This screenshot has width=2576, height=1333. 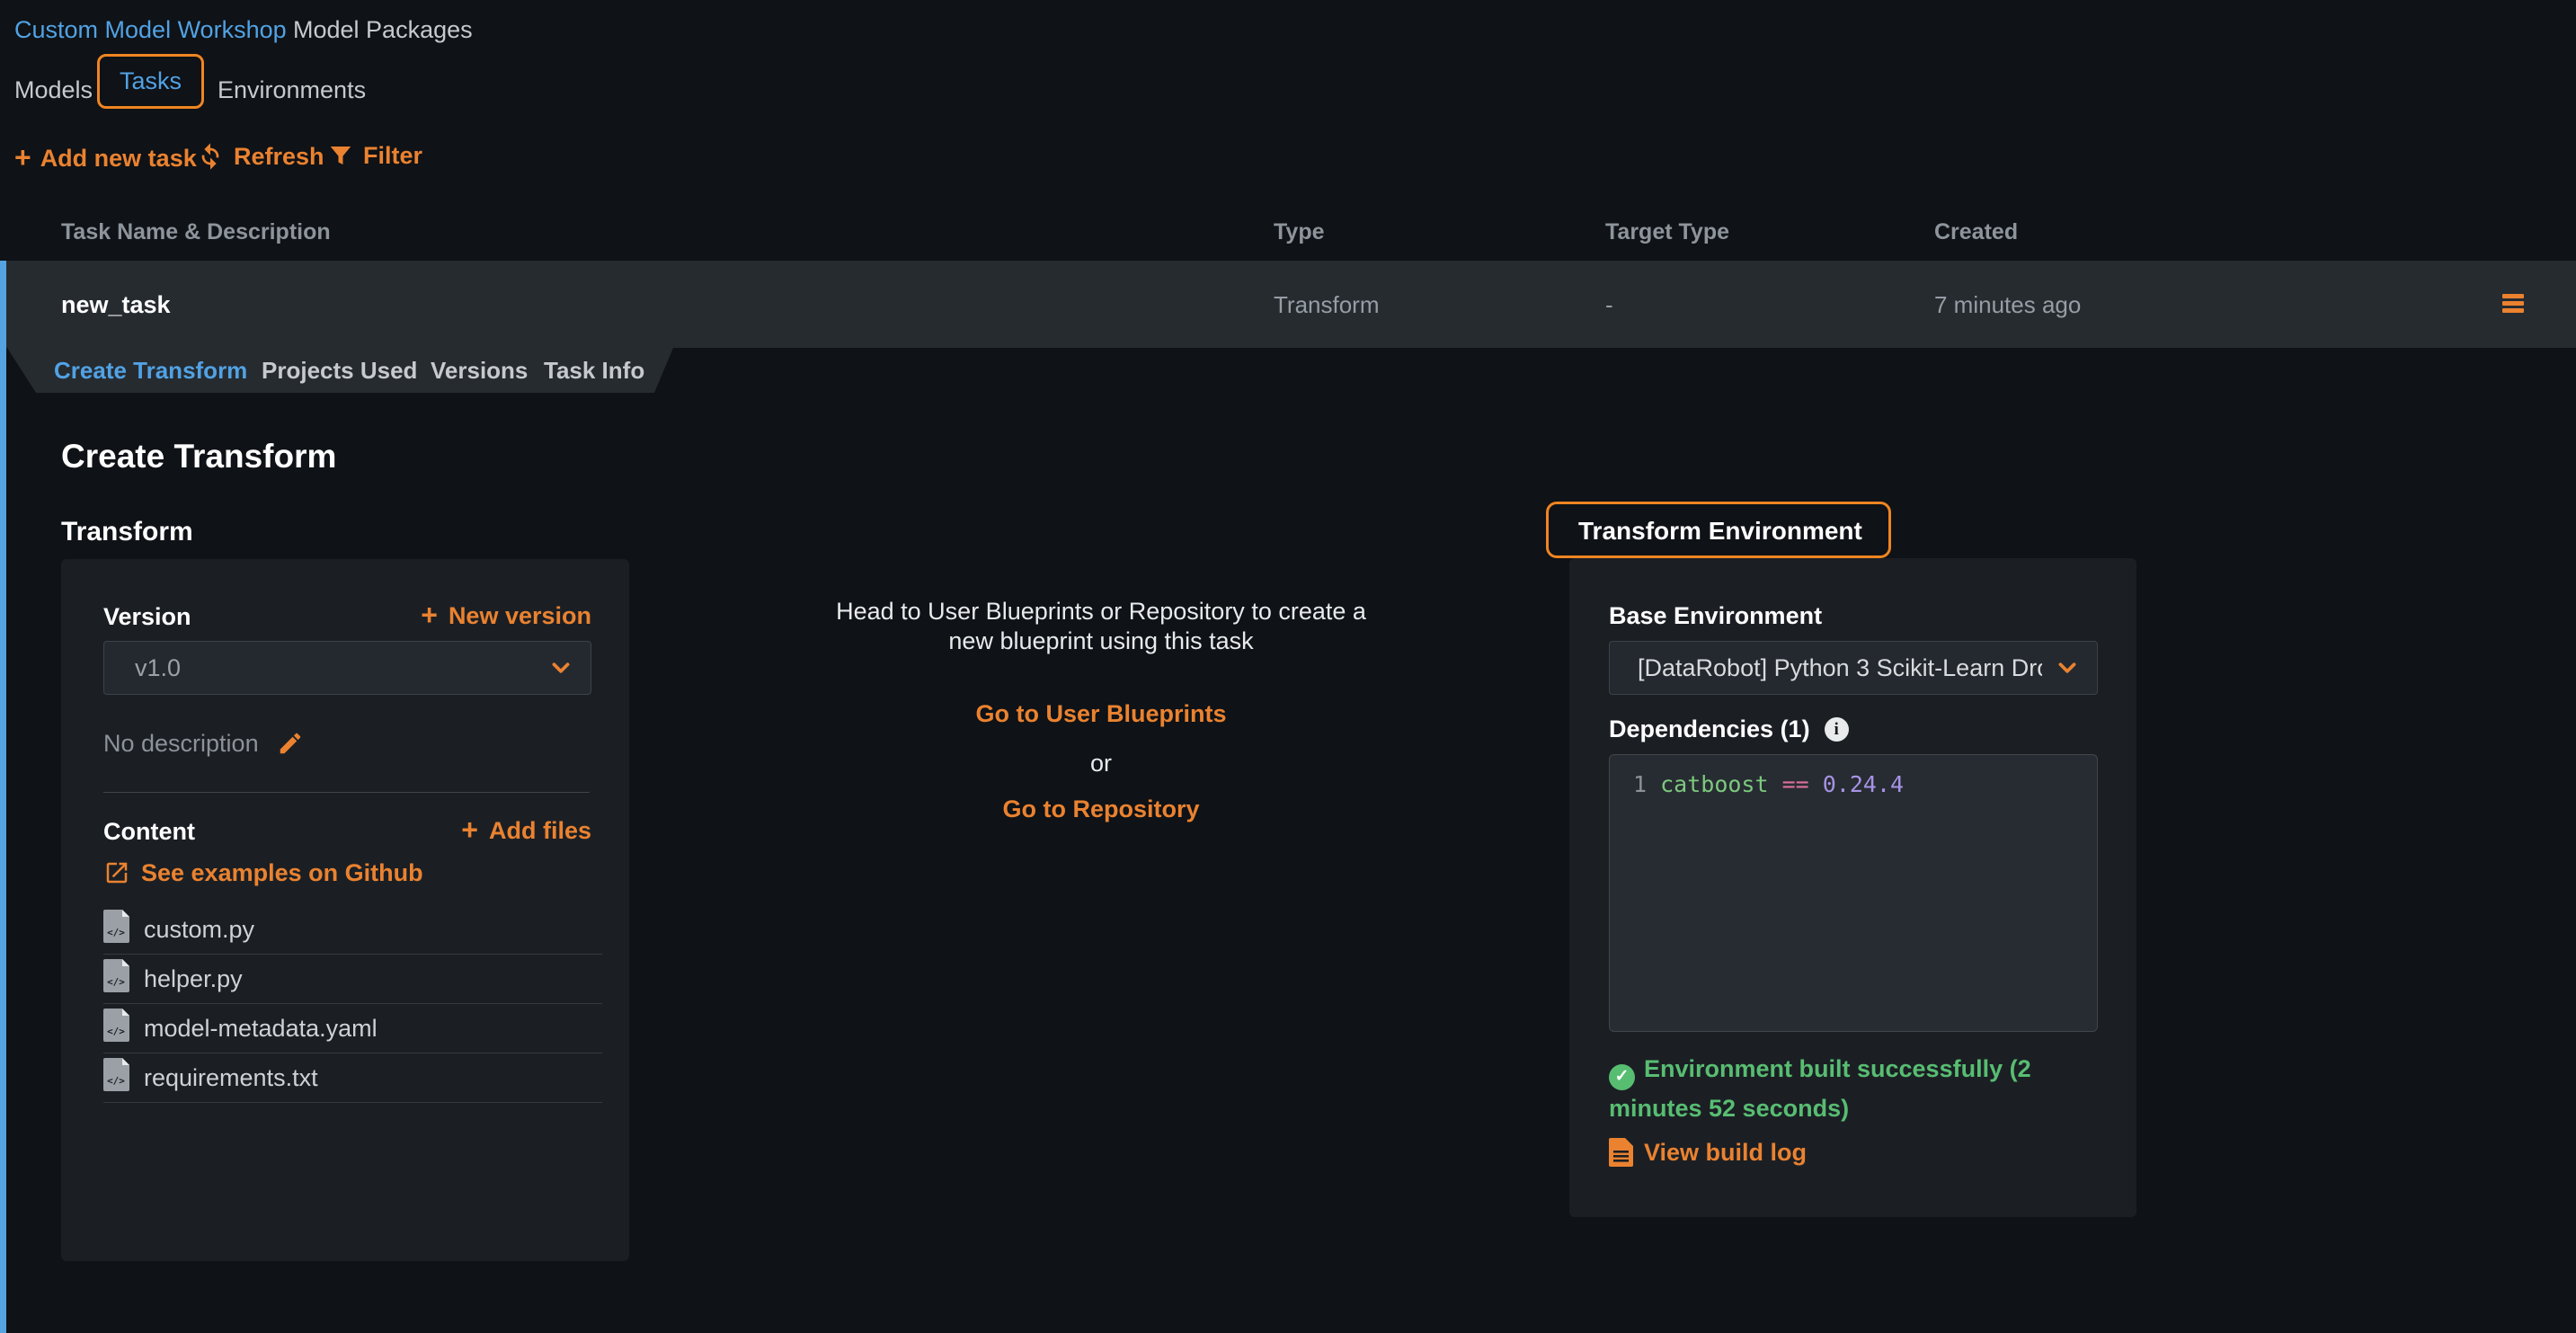 What do you see at coordinates (352, 930) in the screenshot?
I see `list-item: </> custom.py` at bounding box center [352, 930].